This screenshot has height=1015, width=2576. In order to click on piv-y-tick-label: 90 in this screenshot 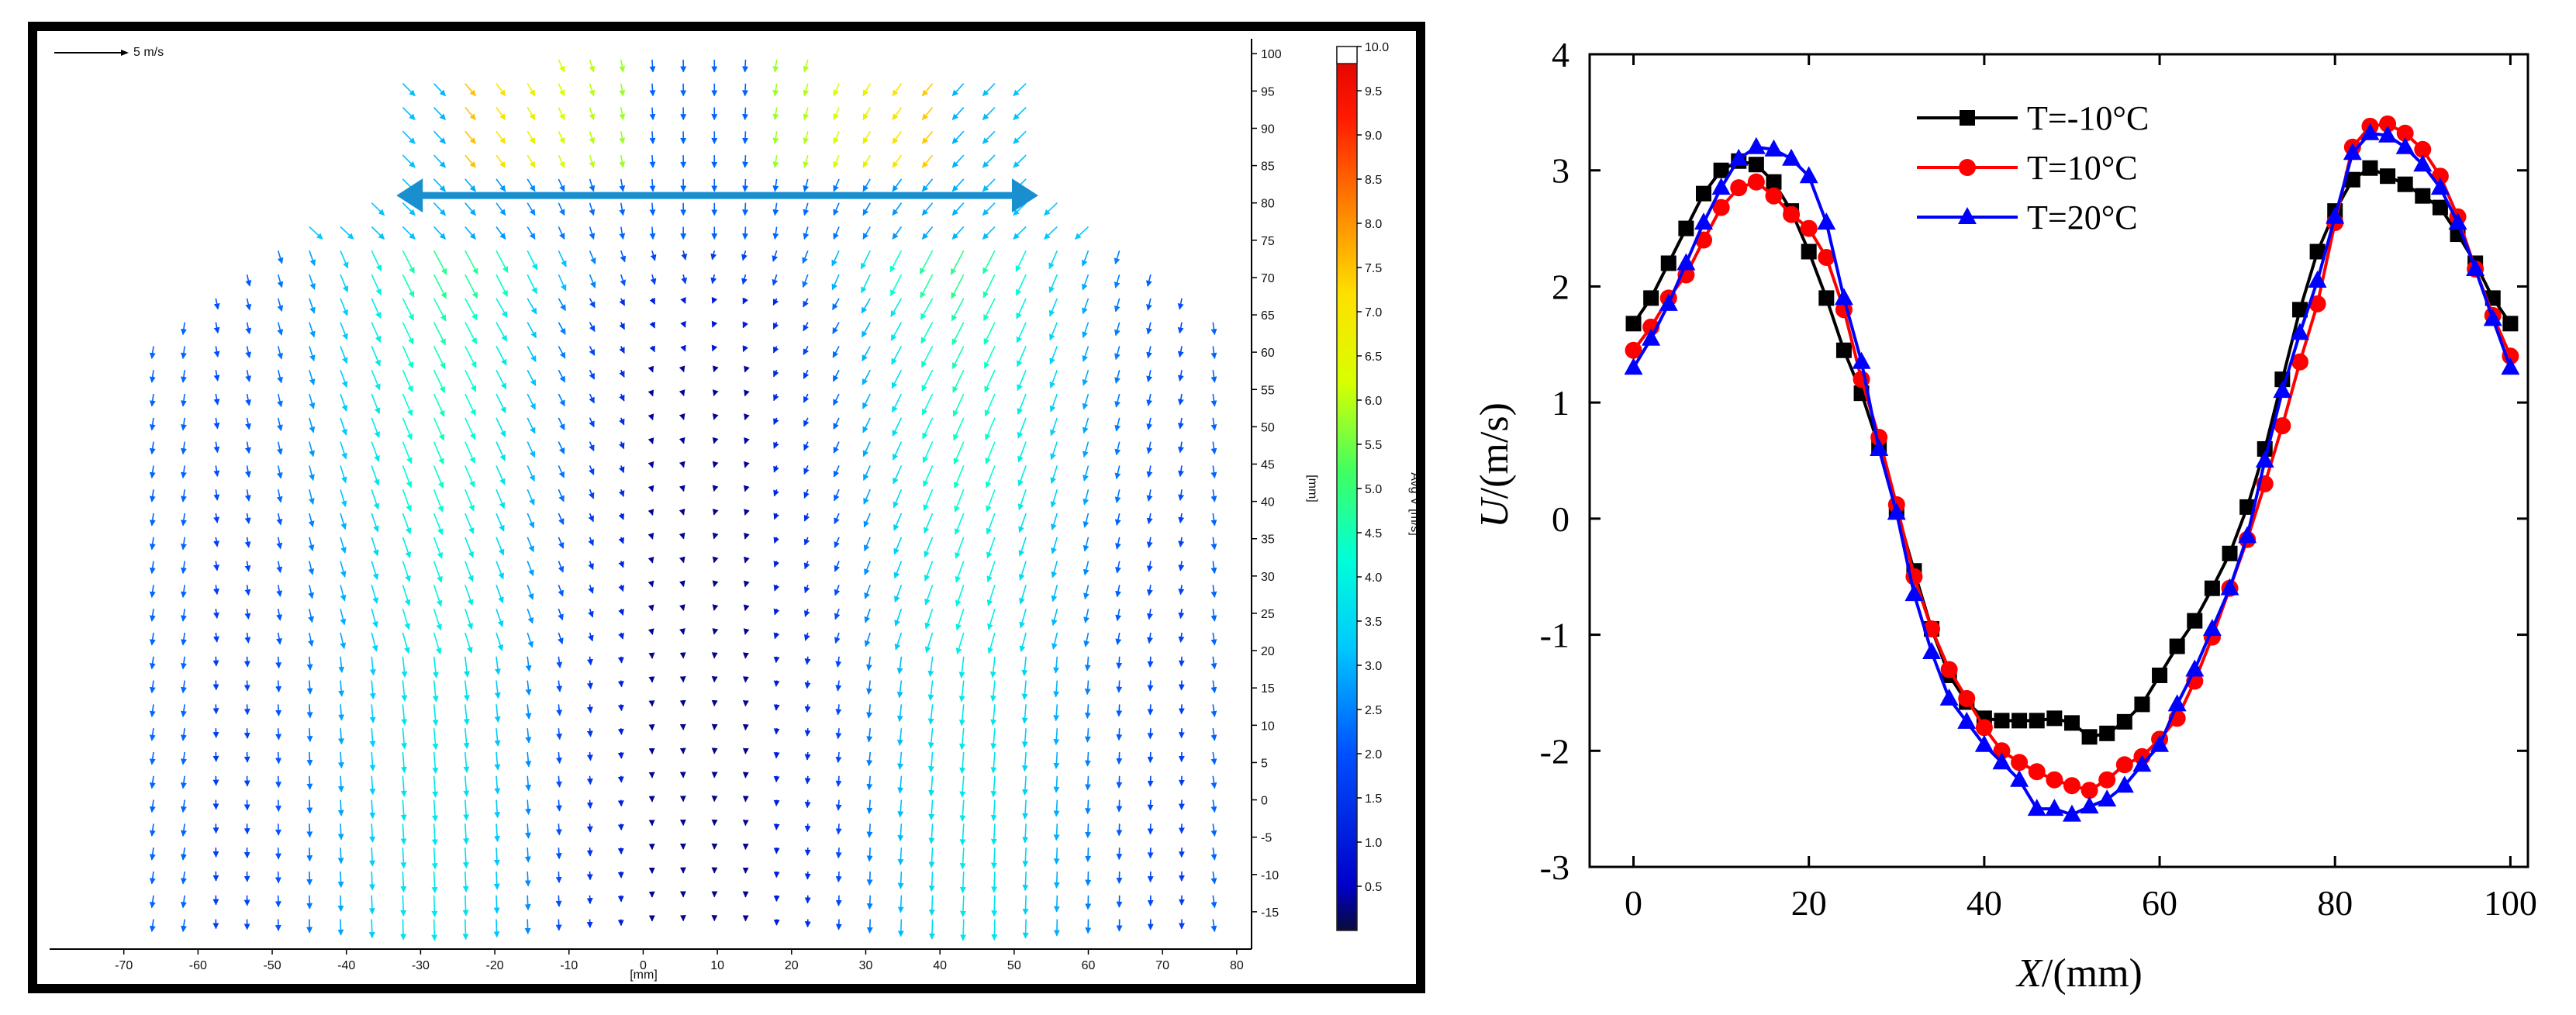, I will do `click(1268, 129)`.